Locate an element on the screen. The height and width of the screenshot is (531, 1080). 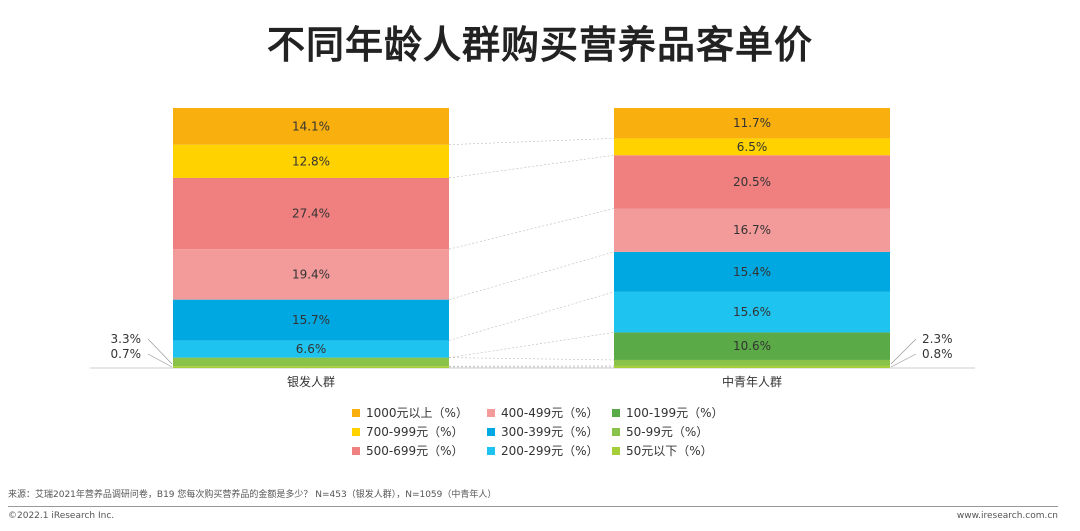
legend-item: 200-299元（%） is located at coordinates (543, 450).